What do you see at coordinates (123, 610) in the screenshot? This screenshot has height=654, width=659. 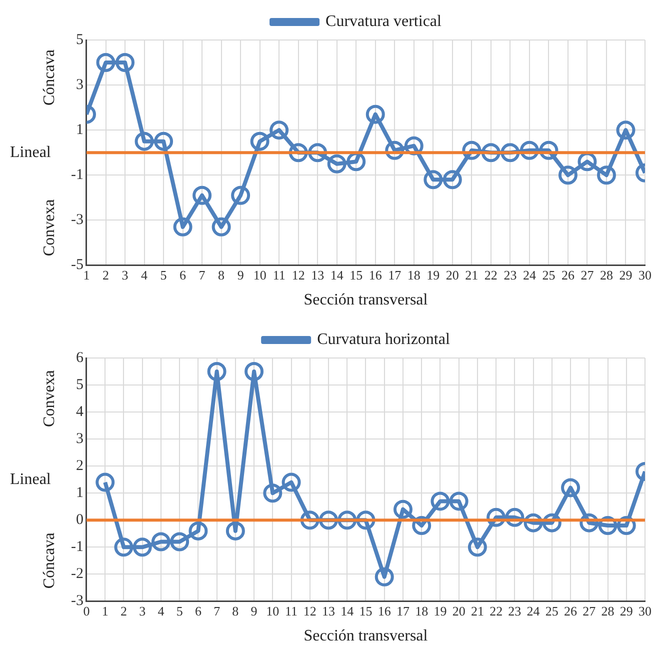 I see `x-tick-label: 2` at bounding box center [123, 610].